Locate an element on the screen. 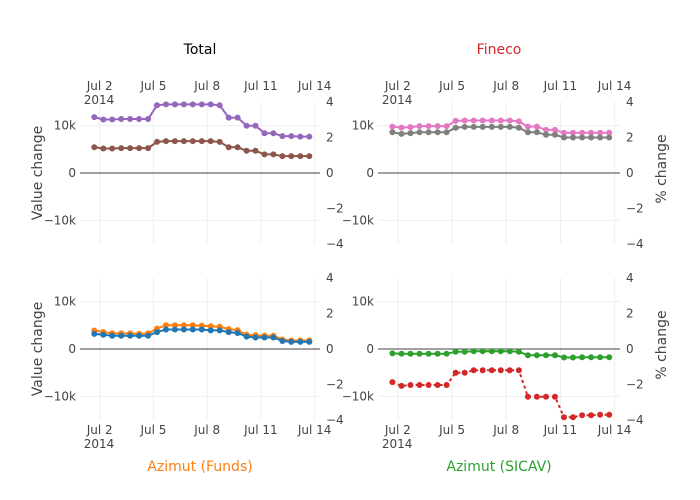 The height and width of the screenshot is (500, 700). y-left-tick-label: 0 is located at coordinates (370, 173).